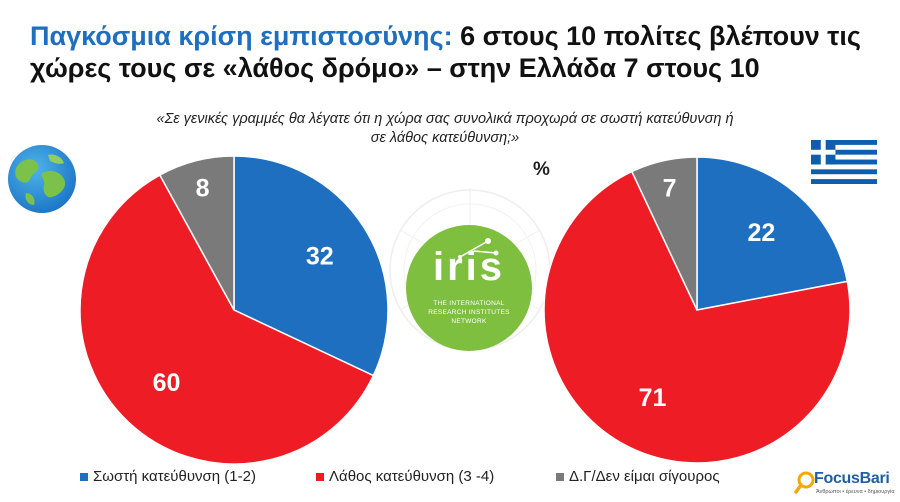 The image size is (900, 502). Describe the element at coordinates (855, 492) in the screenshot. I see `focusbari-tagline: Άνθρωποι • έρευνα • δημιουργία` at that location.